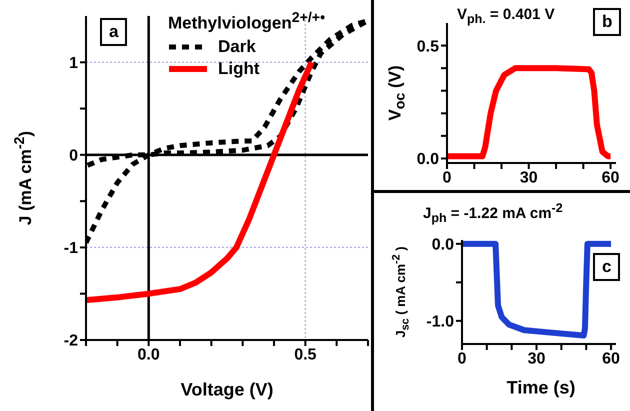 This screenshot has width=630, height=411. I want to click on text: J$_{ph}$ = -1.22 mA cm$^{-2}$, so click(493, 213).